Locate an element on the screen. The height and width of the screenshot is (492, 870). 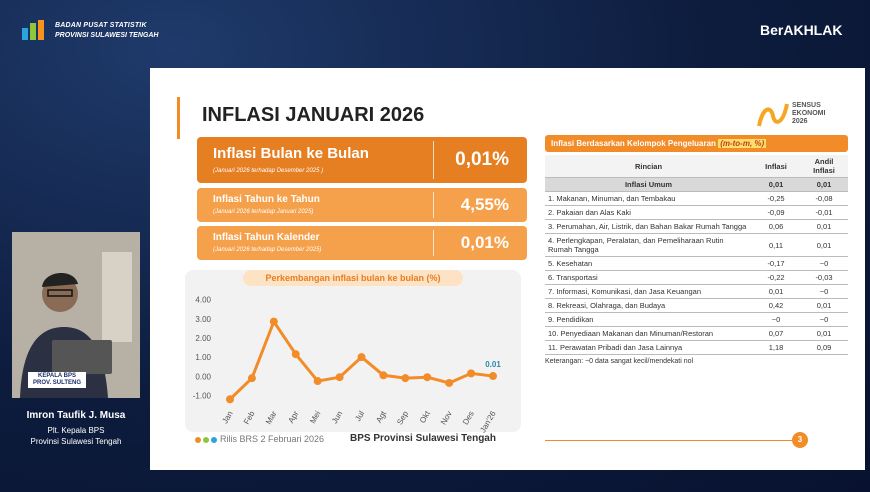
bps-logo is located at coordinates (33, 30).